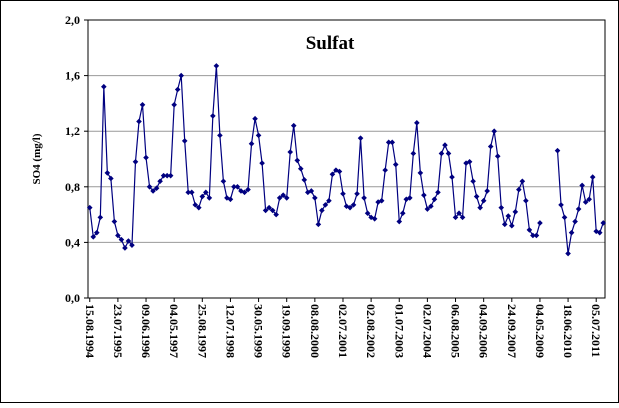 The image size is (619, 408). I want to click on y-tick-label: 0,4, so click(72, 242).